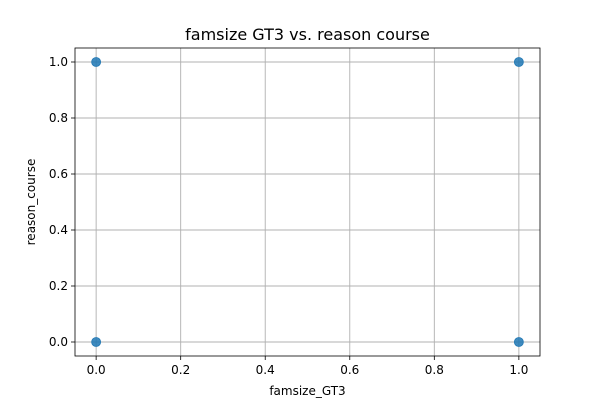 This screenshot has width=600, height=400. Describe the element at coordinates (96, 370) in the screenshot. I see `x-tick-label: 0.0` at that location.